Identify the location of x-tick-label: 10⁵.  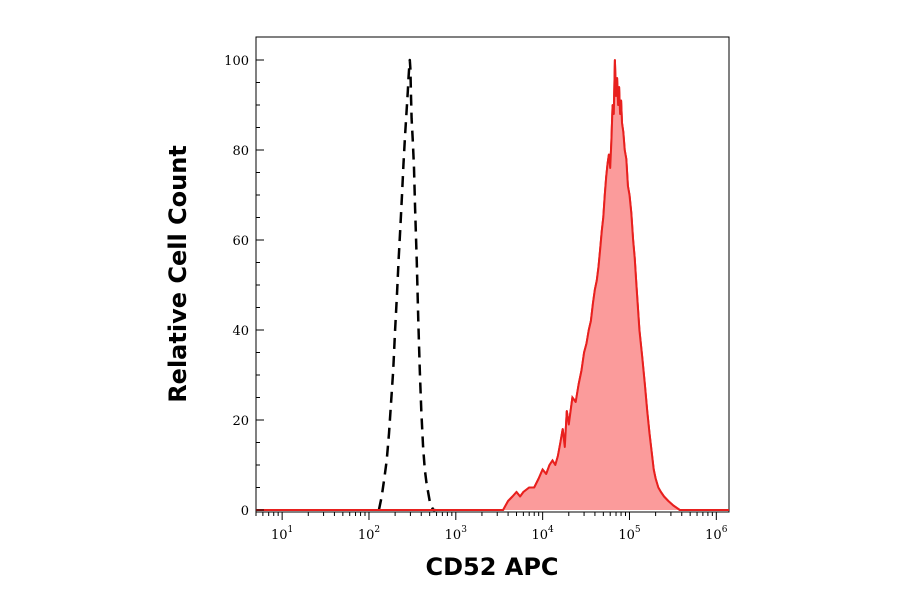
(629, 534).